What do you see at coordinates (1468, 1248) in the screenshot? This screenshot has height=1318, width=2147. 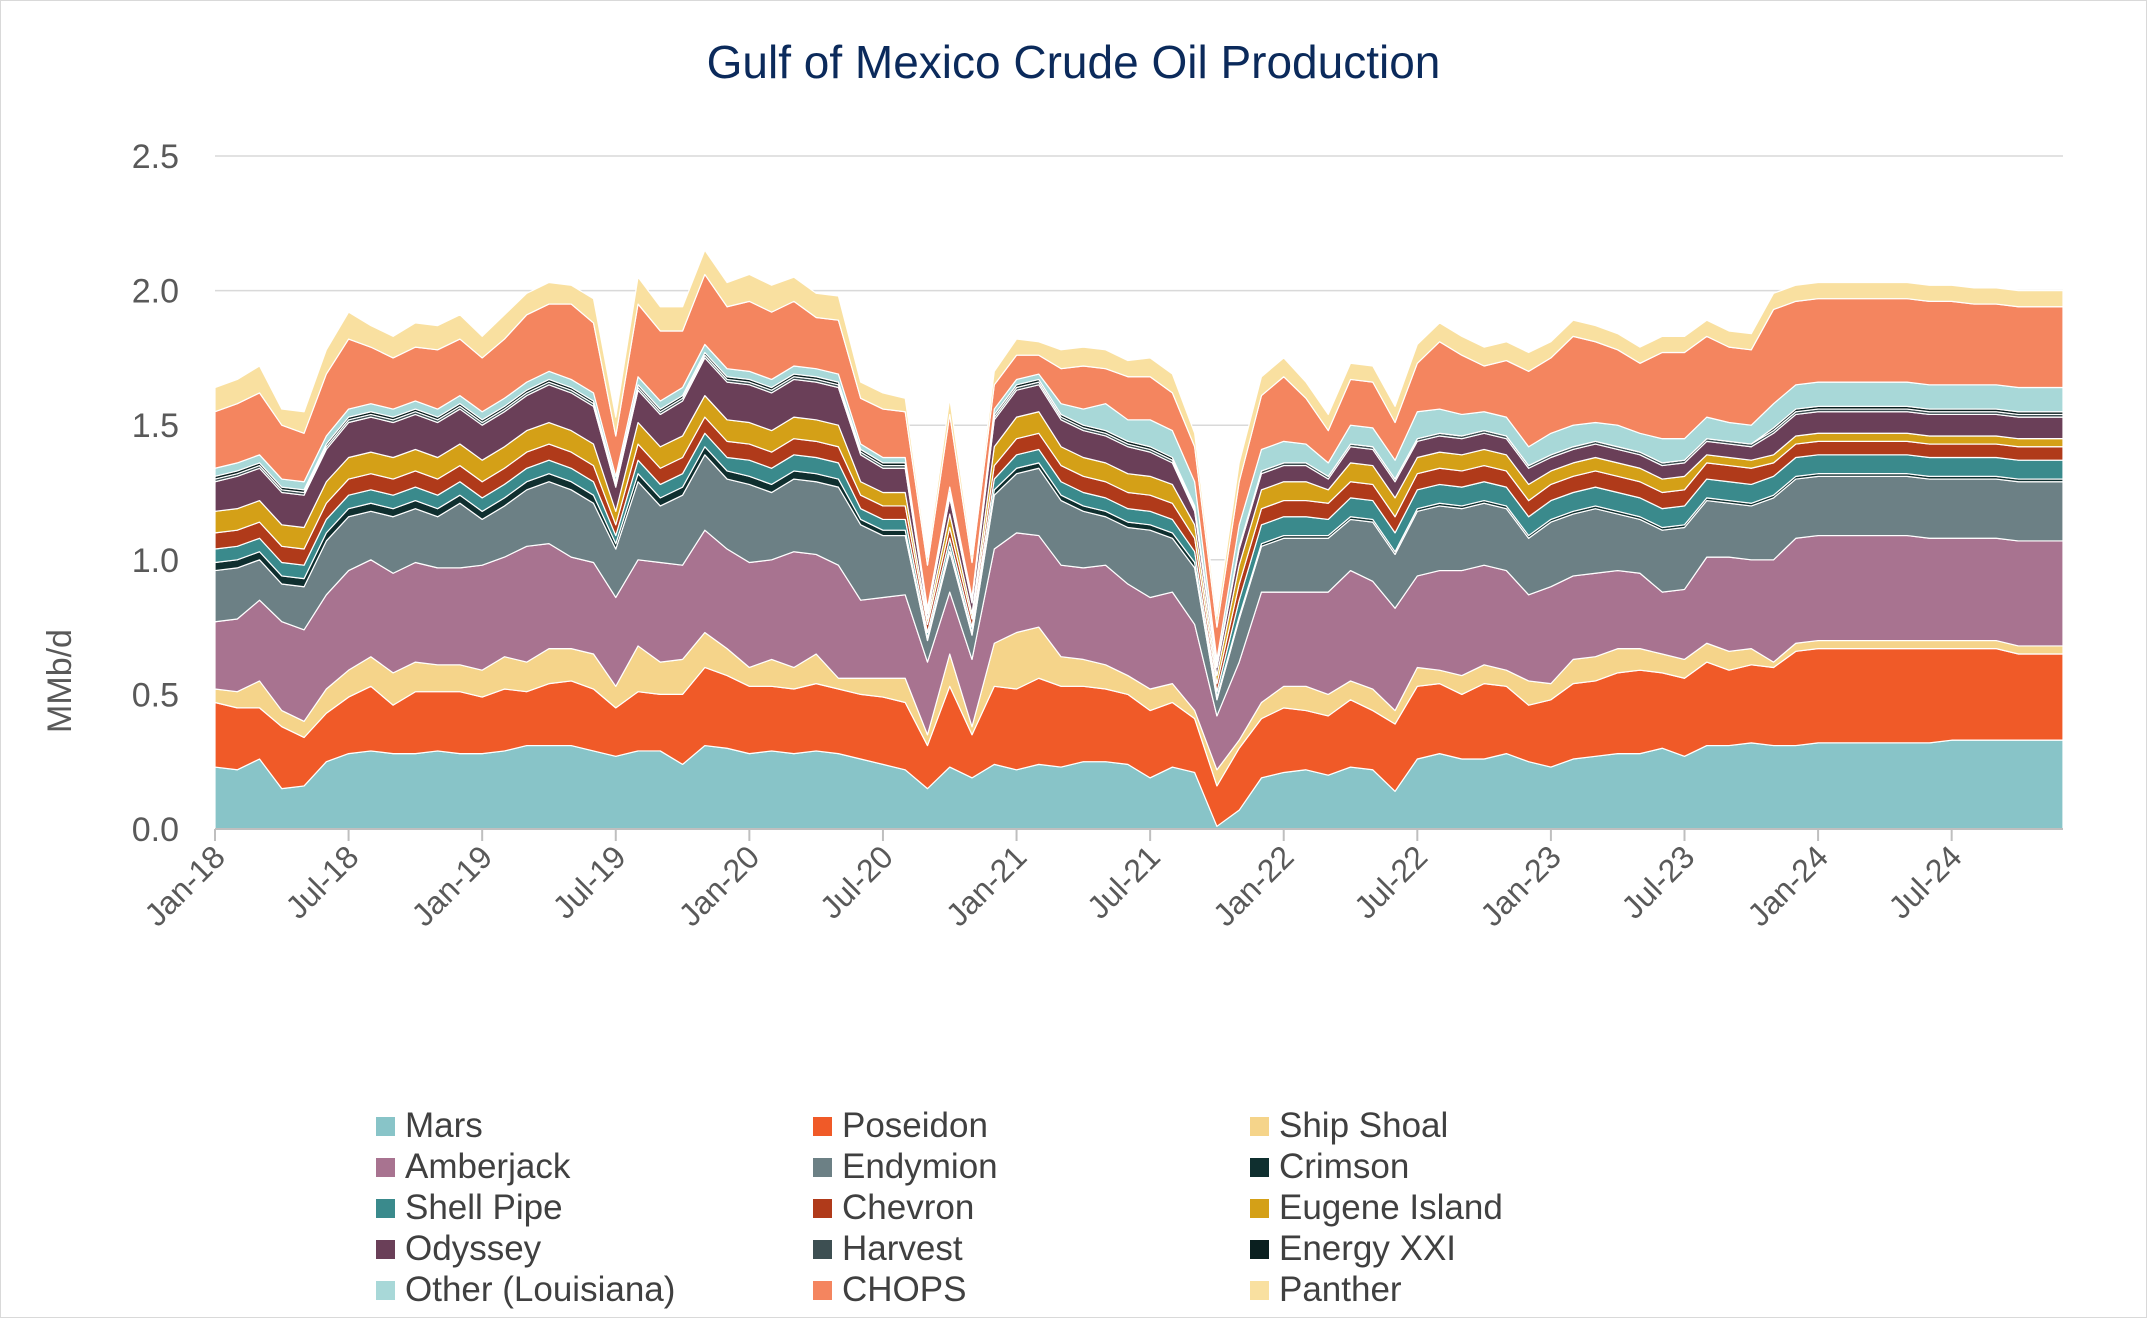 I see `legend-item: Energy XXI` at bounding box center [1468, 1248].